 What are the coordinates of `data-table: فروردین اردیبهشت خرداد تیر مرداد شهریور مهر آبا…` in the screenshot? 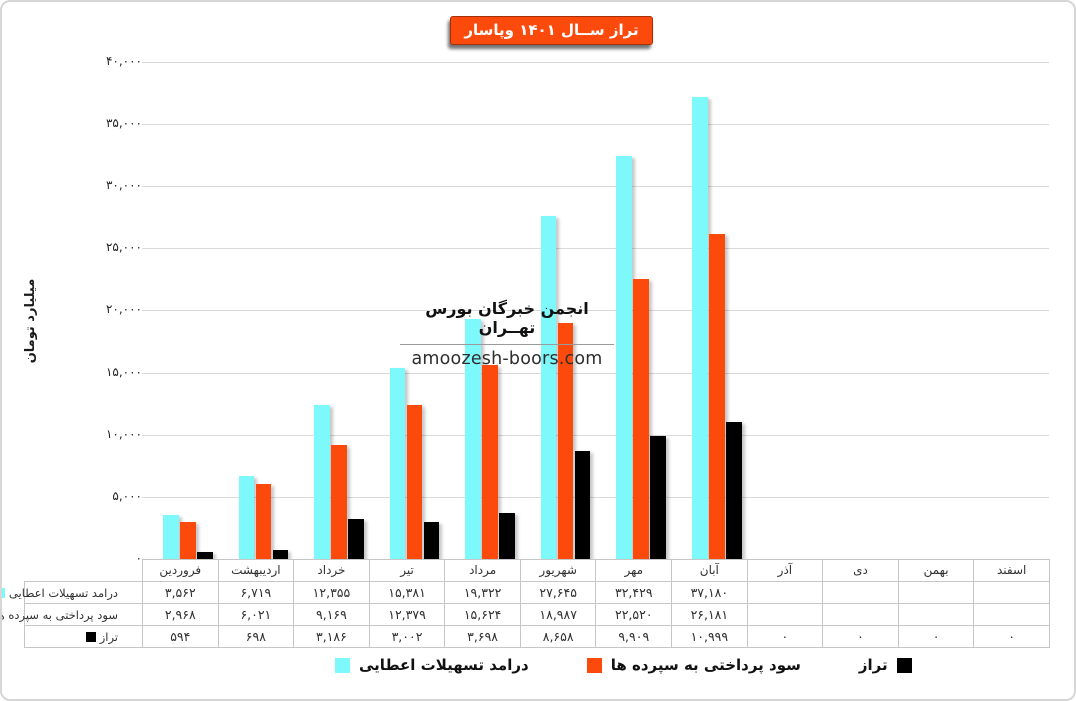 It's located at (596, 603).